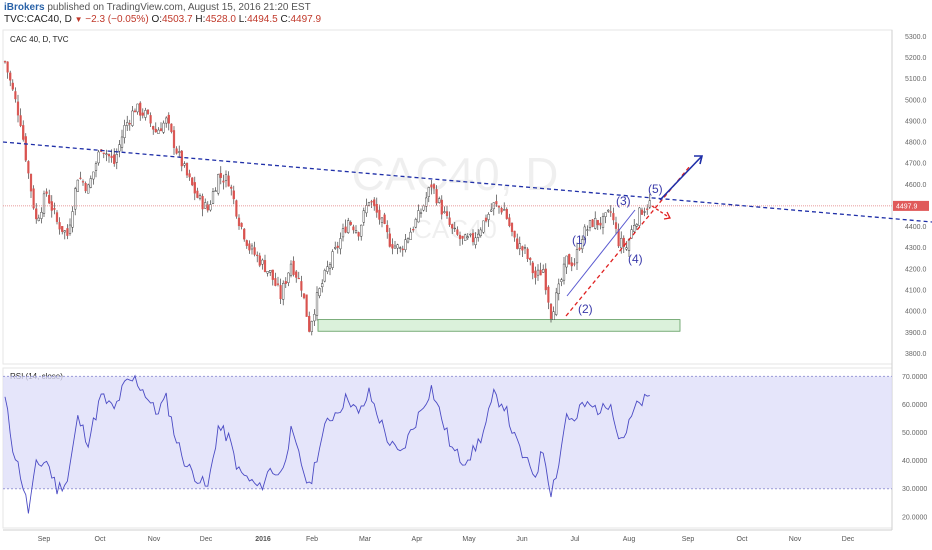 This screenshot has width=932, height=550. What do you see at coordinates (916, 58) in the screenshot?
I see `price-tick-label: 5200.0` at bounding box center [916, 58].